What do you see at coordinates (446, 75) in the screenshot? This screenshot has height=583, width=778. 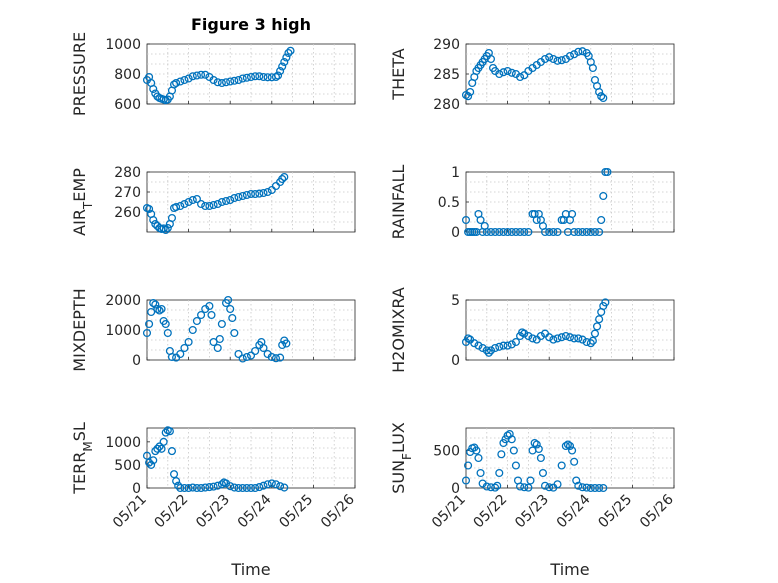 I see `y-tick-label: 285` at bounding box center [446, 75].